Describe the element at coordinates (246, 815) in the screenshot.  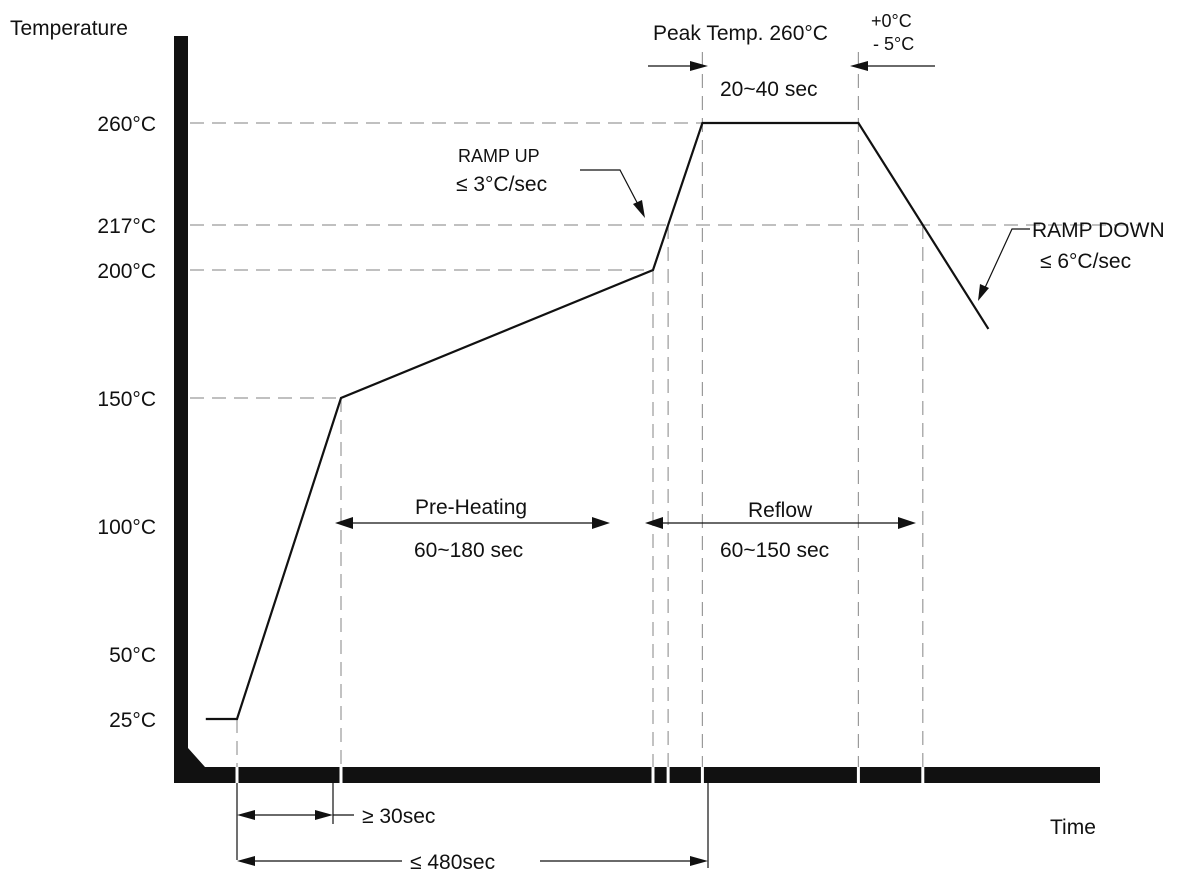
I see `min-initial-arrow-left` at that location.